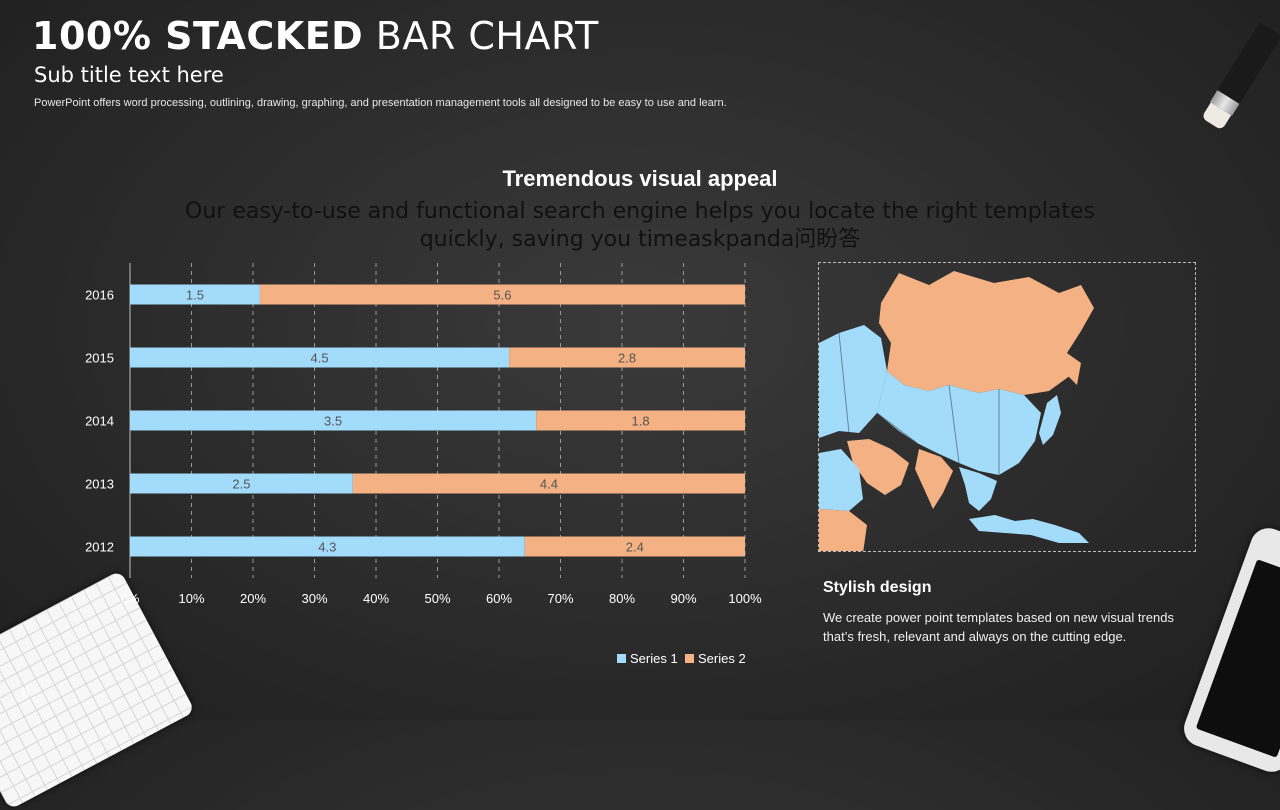  Describe the element at coordinates (622, 598) in the screenshot. I see `x-tick-label: 80%` at that location.